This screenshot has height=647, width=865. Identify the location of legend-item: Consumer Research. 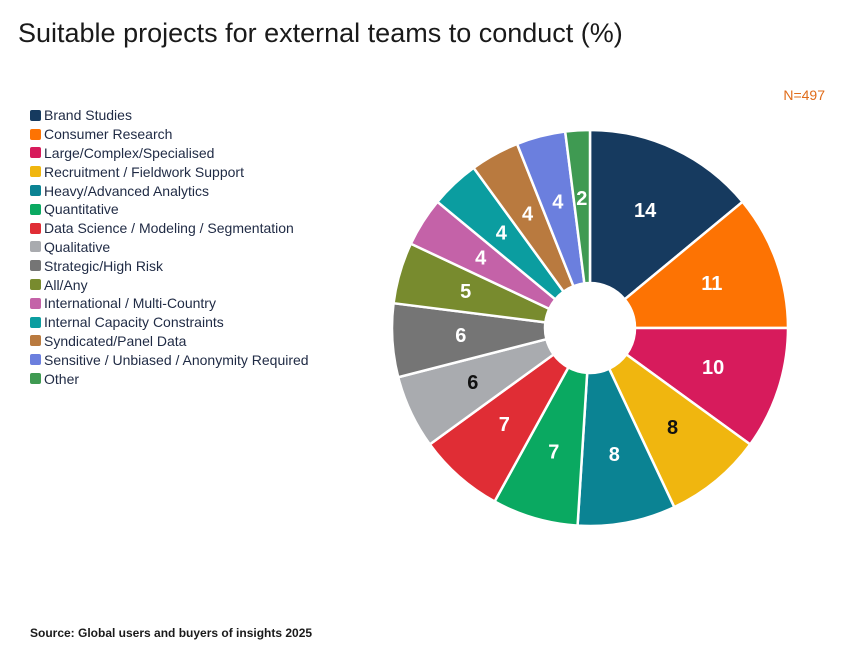
(169, 134).